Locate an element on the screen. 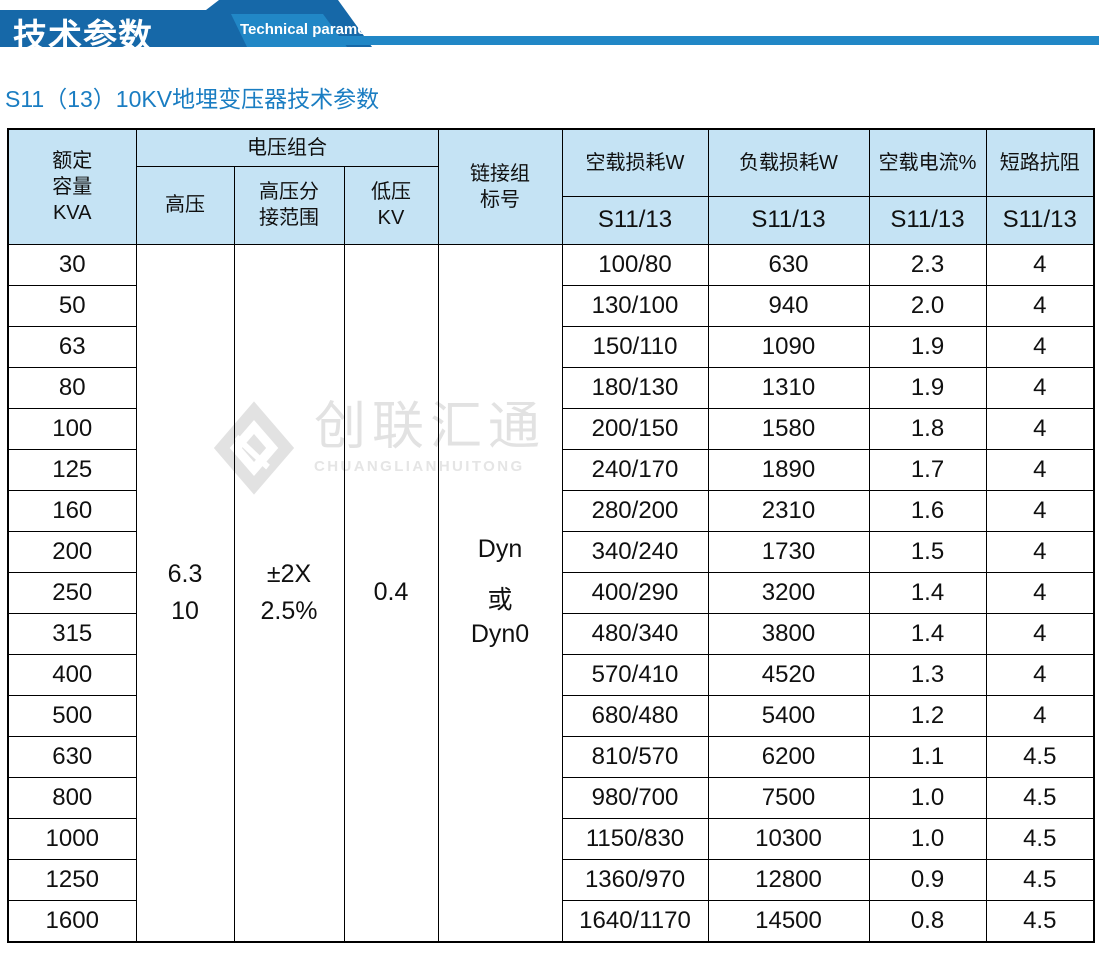 The width and height of the screenshot is (1099, 974). cell-rated-capacity: 125 is located at coordinates (72, 469).